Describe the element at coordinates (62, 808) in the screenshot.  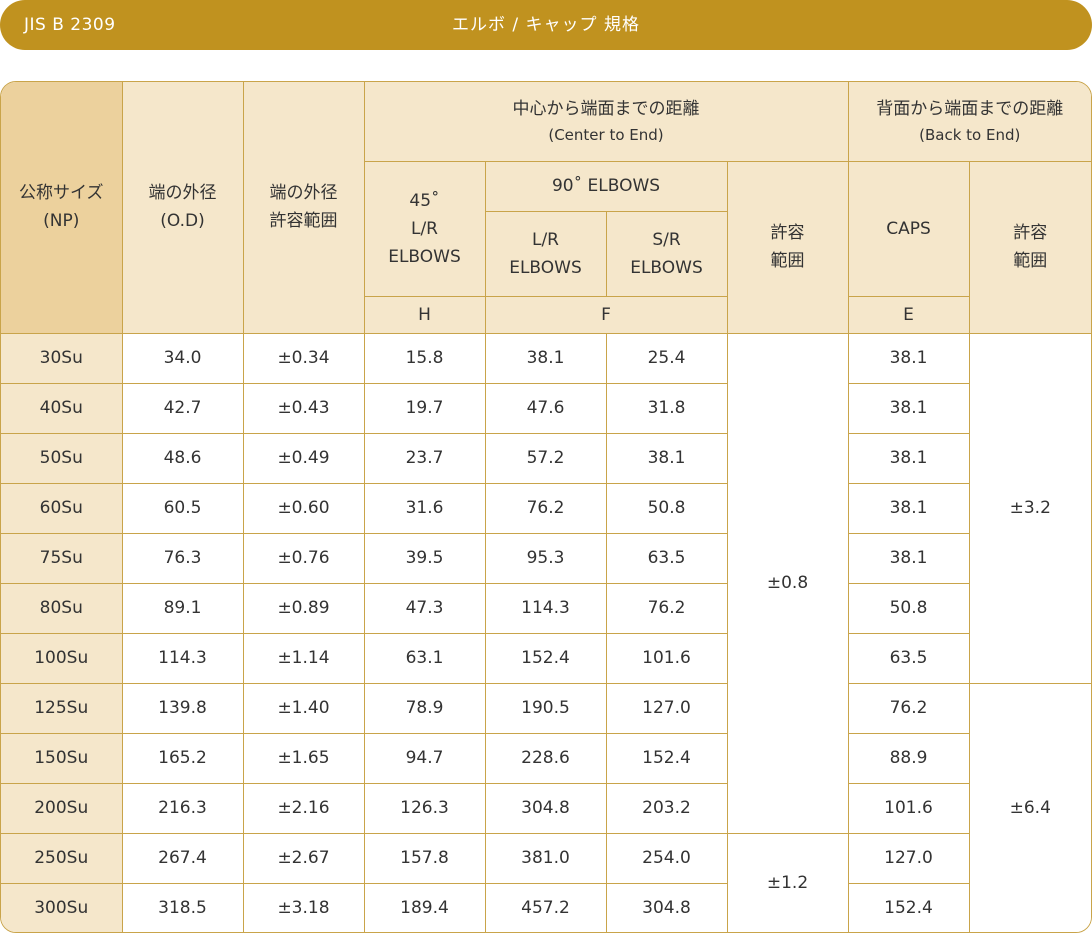
I see `cell-np: 200Su` at that location.